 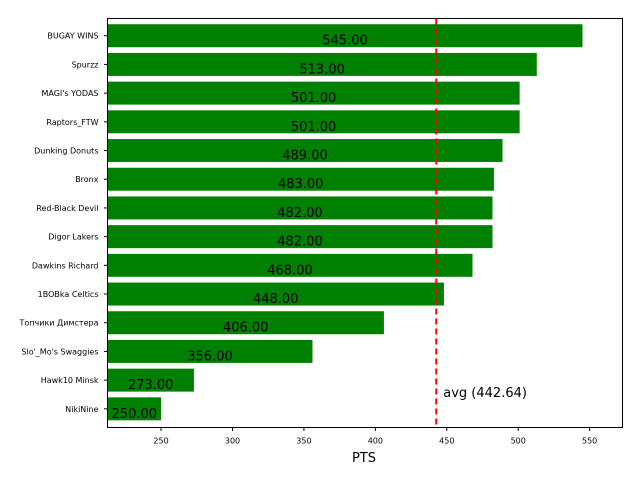 What do you see at coordinates (67, 208) in the screenshot?
I see `y-tick-label: Red-Black Devil` at bounding box center [67, 208].